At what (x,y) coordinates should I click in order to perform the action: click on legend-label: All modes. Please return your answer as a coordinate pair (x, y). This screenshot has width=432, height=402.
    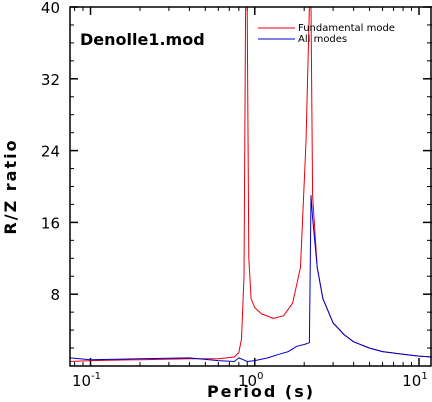
    Looking at the image, I should click on (322, 39).